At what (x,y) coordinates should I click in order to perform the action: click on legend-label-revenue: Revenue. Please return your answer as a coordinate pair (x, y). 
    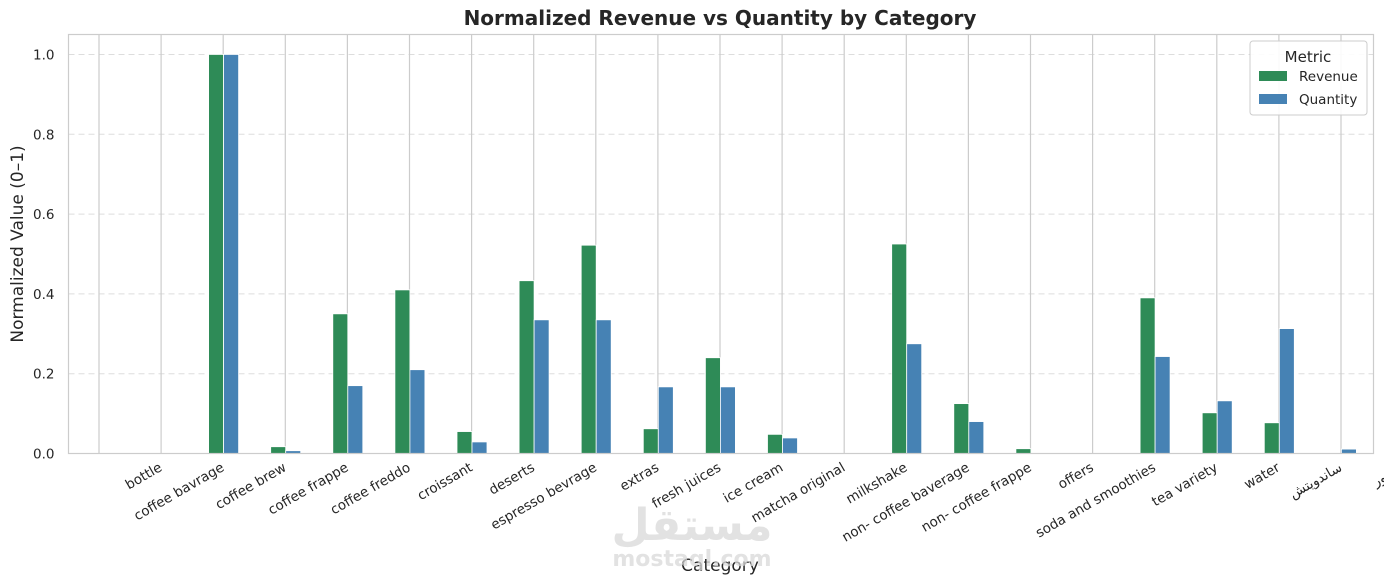
    Looking at the image, I should click on (1328, 77).